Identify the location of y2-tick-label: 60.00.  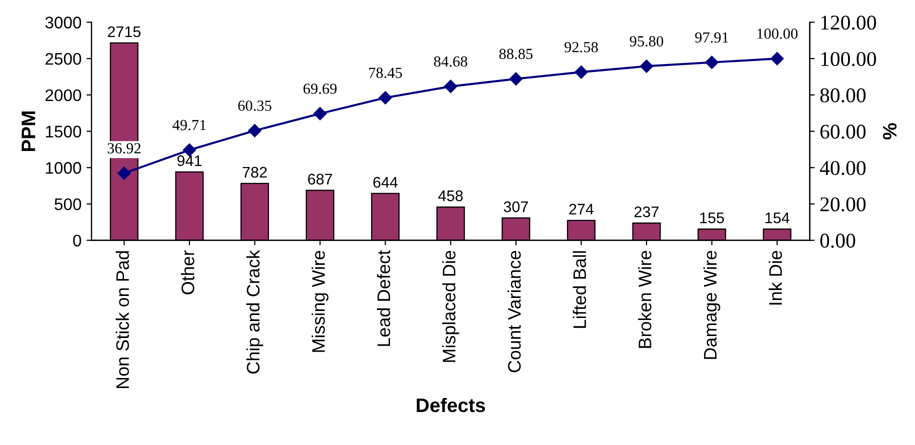
(843, 131).